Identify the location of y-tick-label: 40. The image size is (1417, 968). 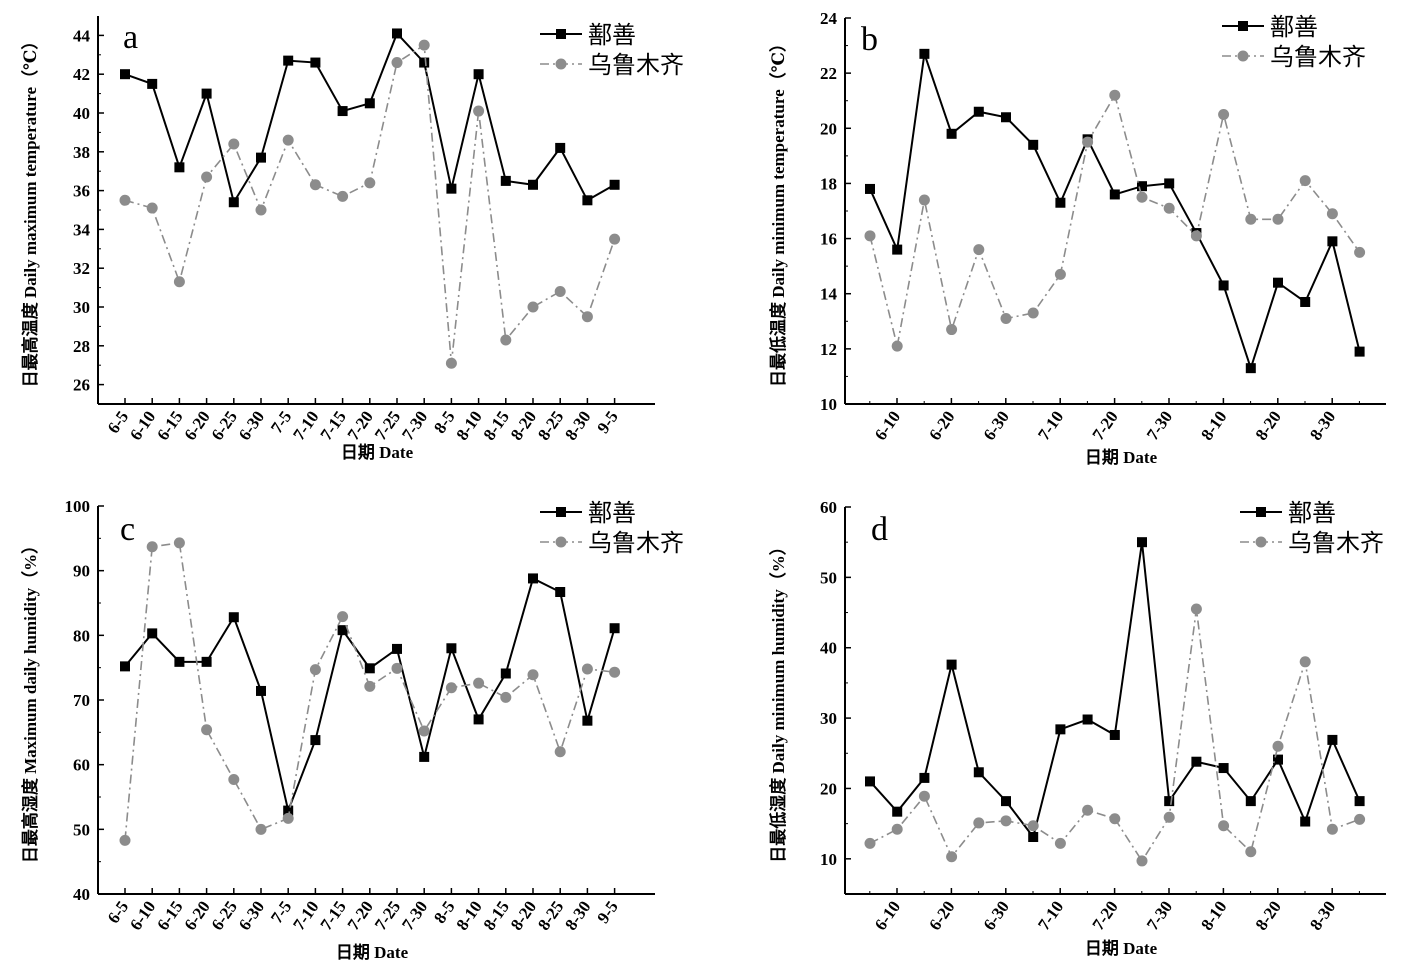
(81, 113).